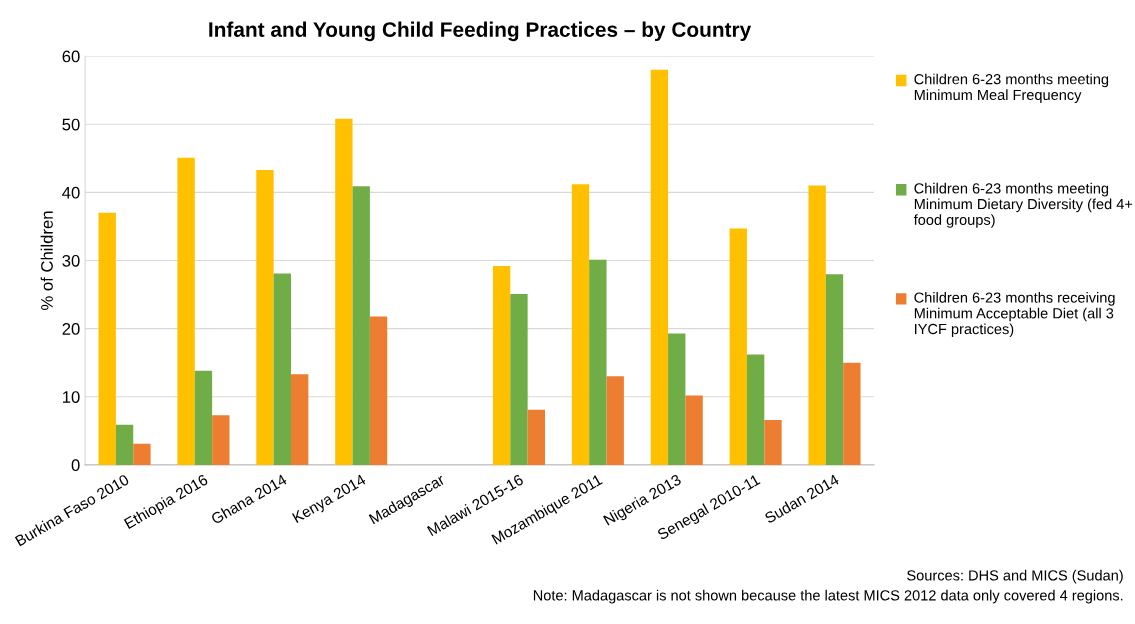  What do you see at coordinates (71, 260) in the screenshot?
I see `y-tick-label: 30` at bounding box center [71, 260].